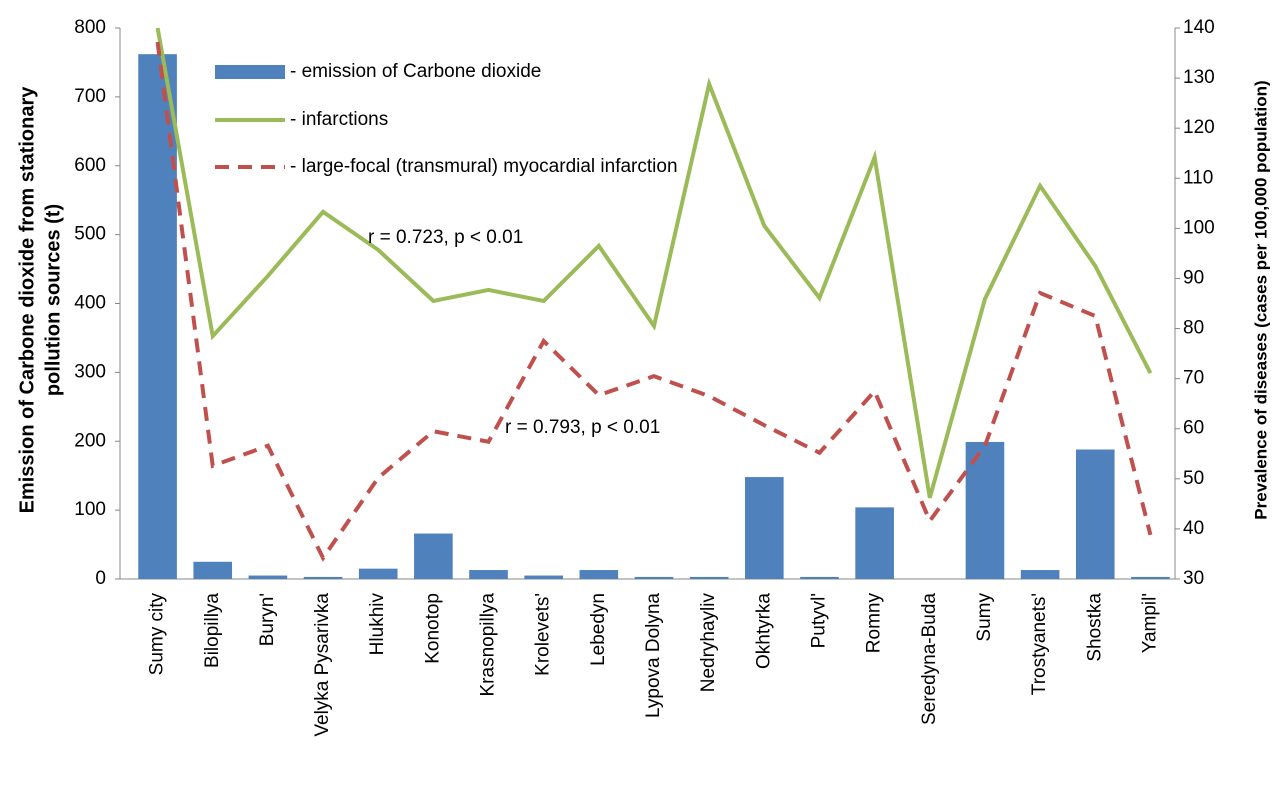  I want to click on y-tick-label: 300, so click(90, 371).